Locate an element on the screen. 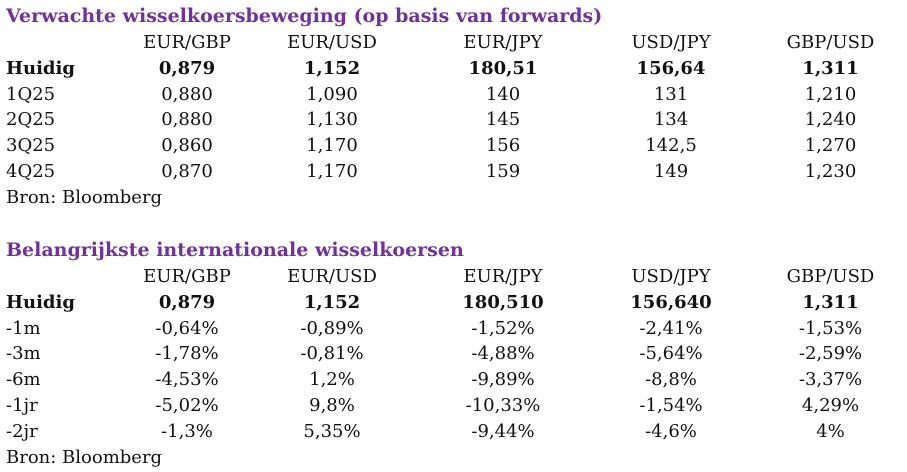 The image size is (907, 472). row-label: -2jr is located at coordinates (22, 431).